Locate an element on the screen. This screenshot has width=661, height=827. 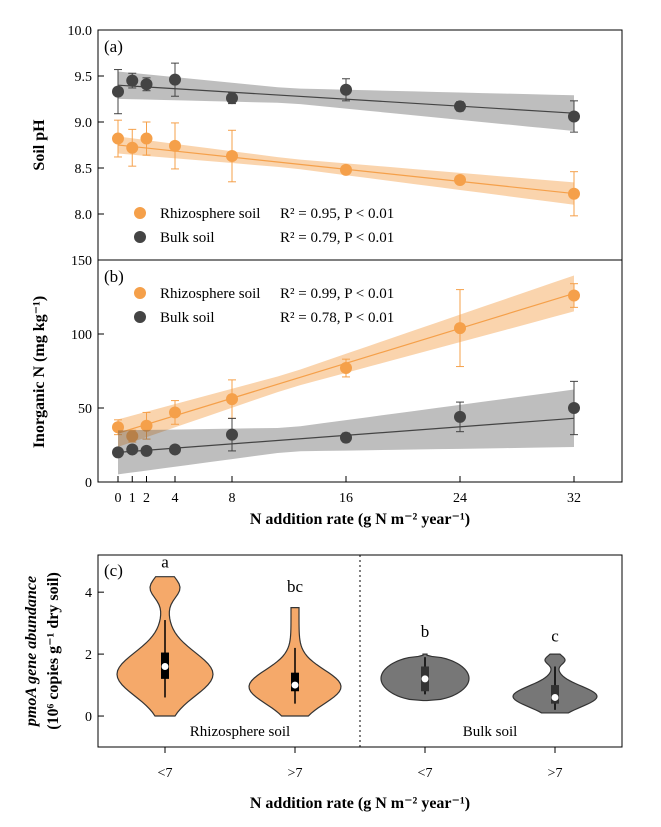
panel-b-tag: (b) is located at coordinates (114, 276).